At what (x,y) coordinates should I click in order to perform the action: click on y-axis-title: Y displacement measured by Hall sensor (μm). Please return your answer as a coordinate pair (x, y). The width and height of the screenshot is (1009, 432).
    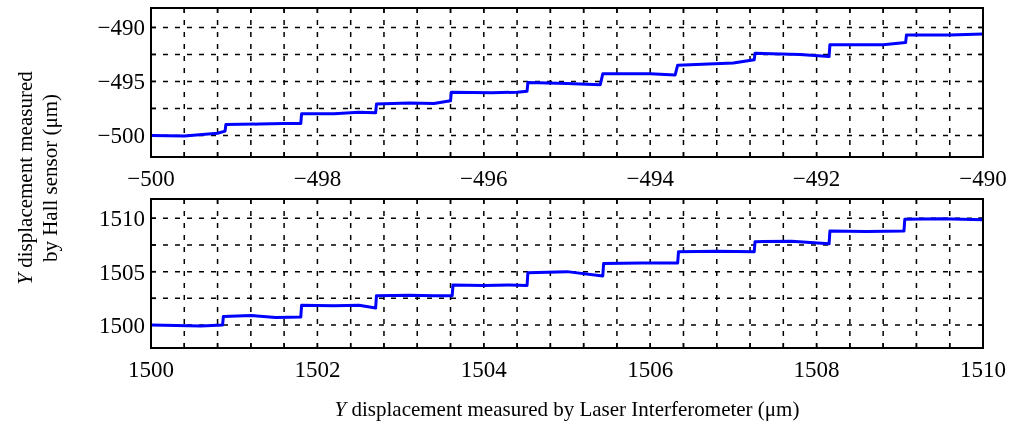
    Looking at the image, I should click on (37, 177).